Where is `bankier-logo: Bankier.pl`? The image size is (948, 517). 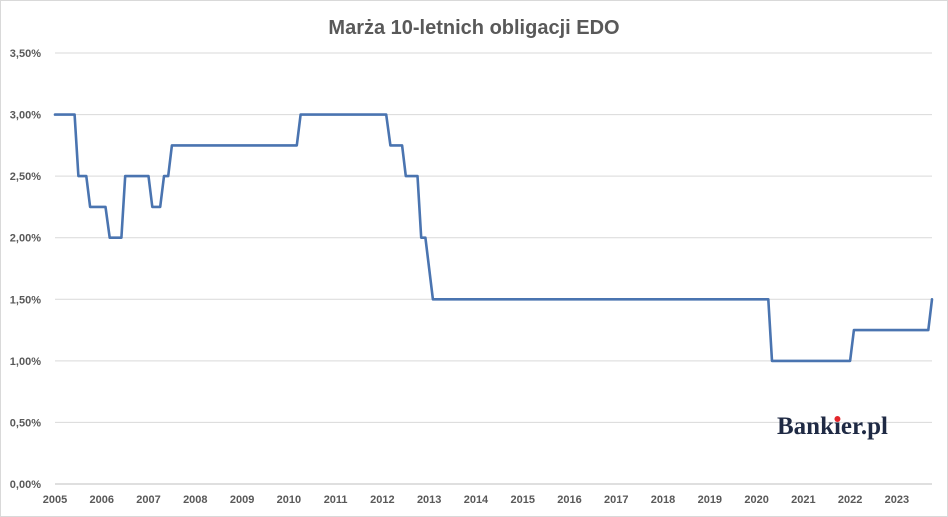 bankier-logo: Bankier.pl is located at coordinates (832, 426).